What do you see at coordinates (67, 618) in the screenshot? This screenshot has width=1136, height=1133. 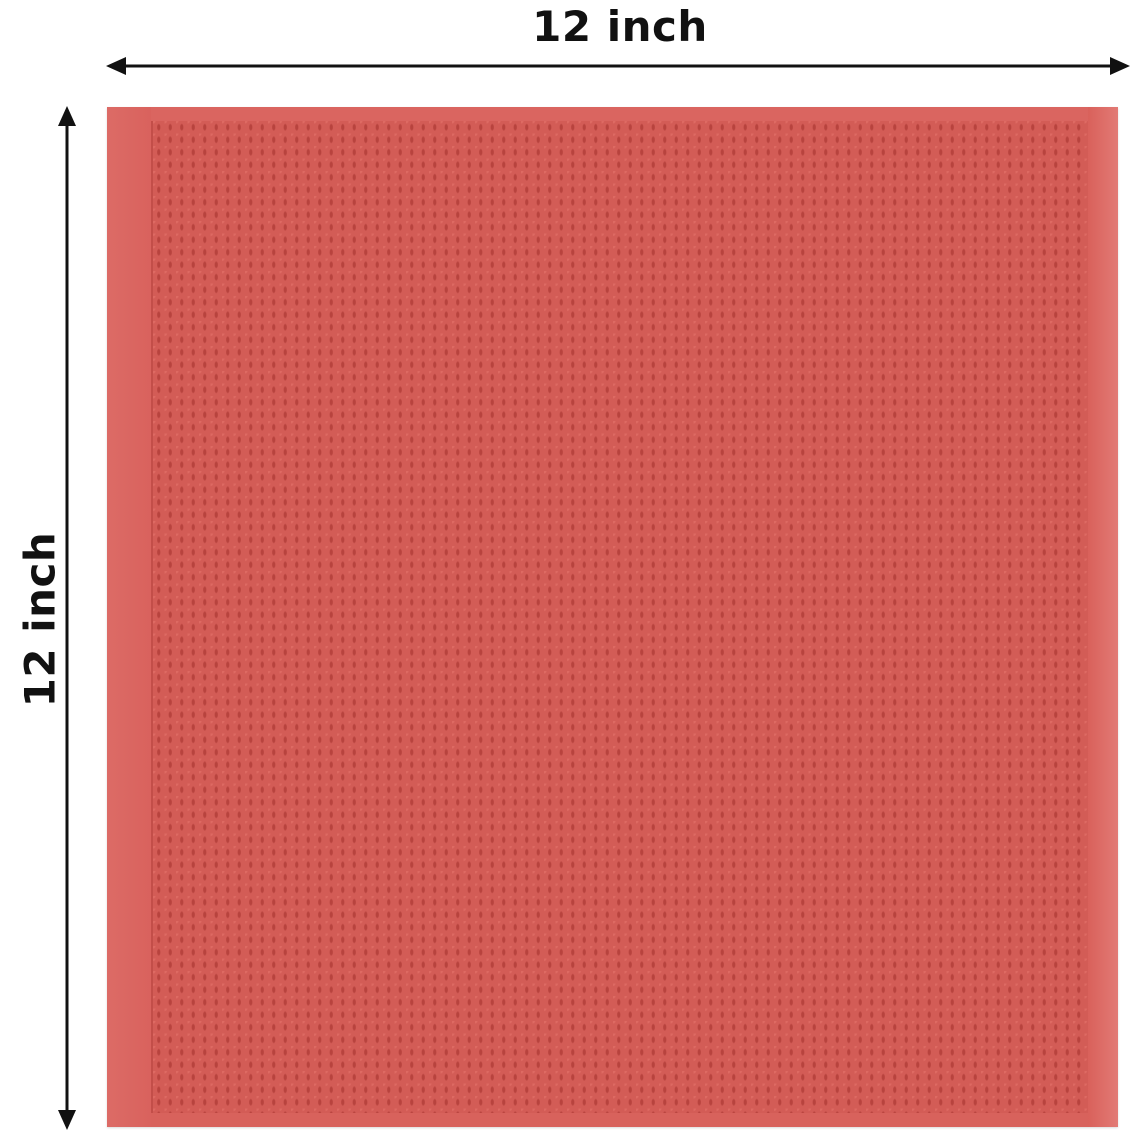 I see `height-arrow` at bounding box center [67, 618].